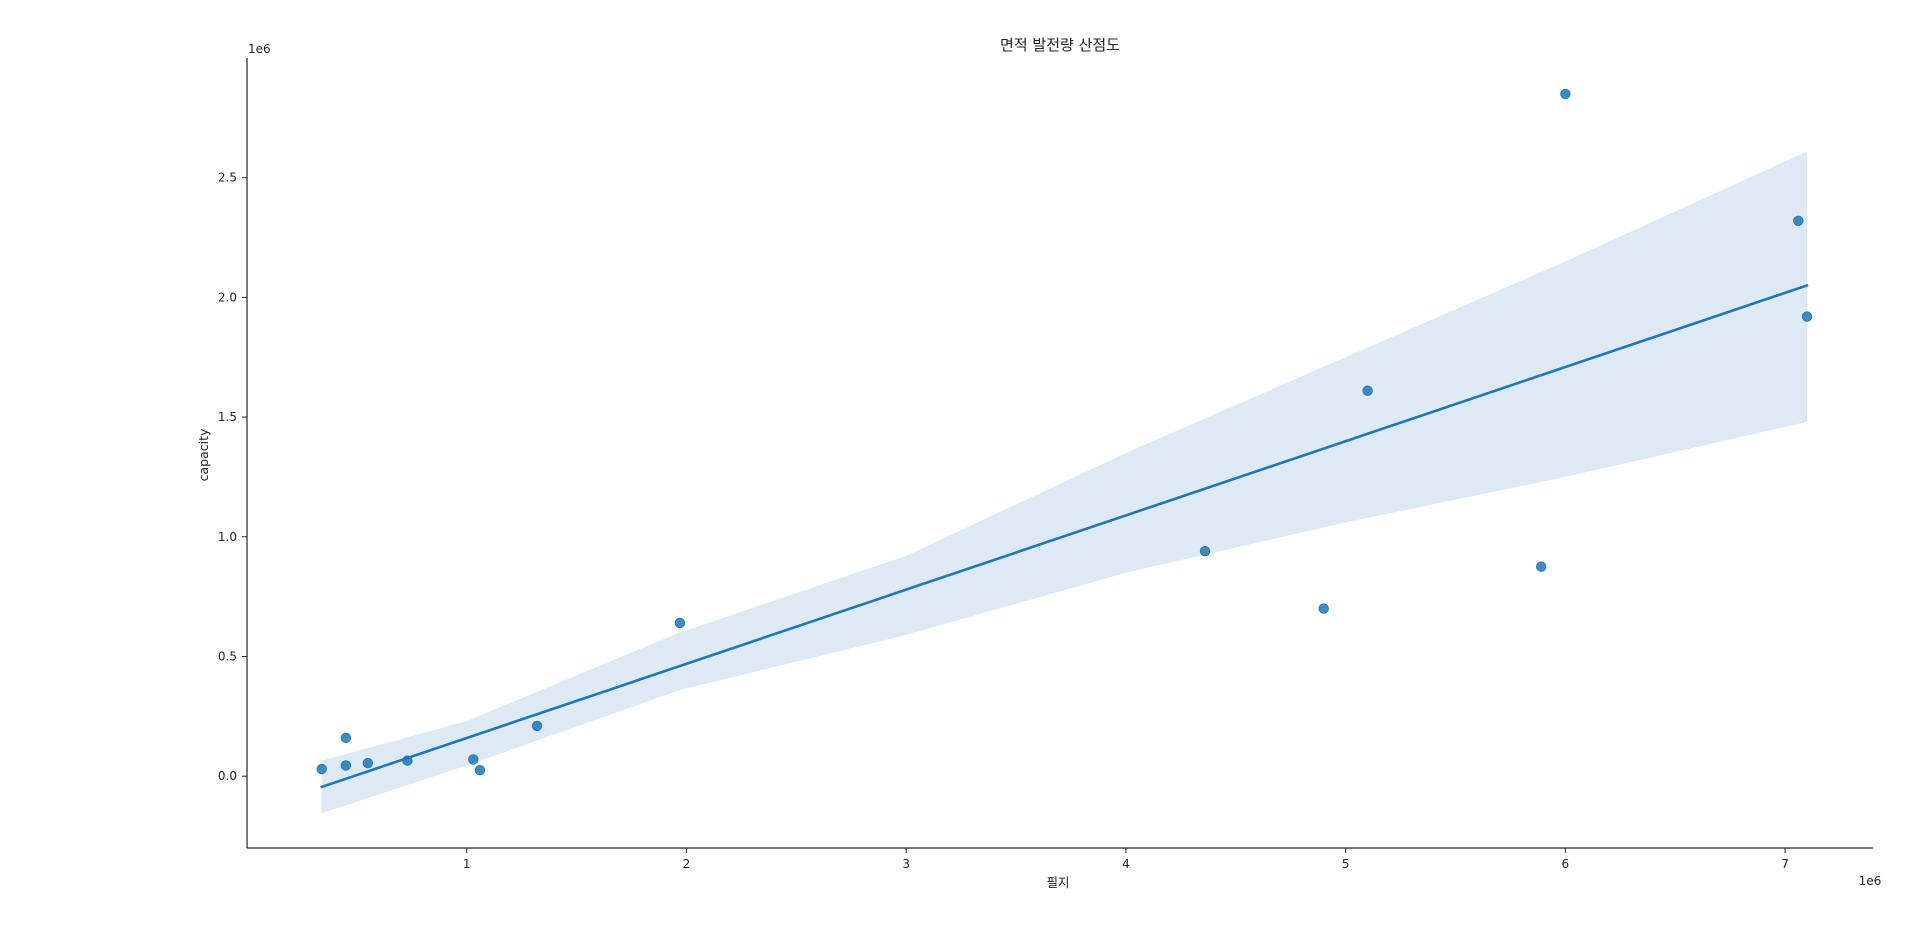 The width and height of the screenshot is (1920, 951). I want to click on y-axis-label: capacity, so click(203, 454).